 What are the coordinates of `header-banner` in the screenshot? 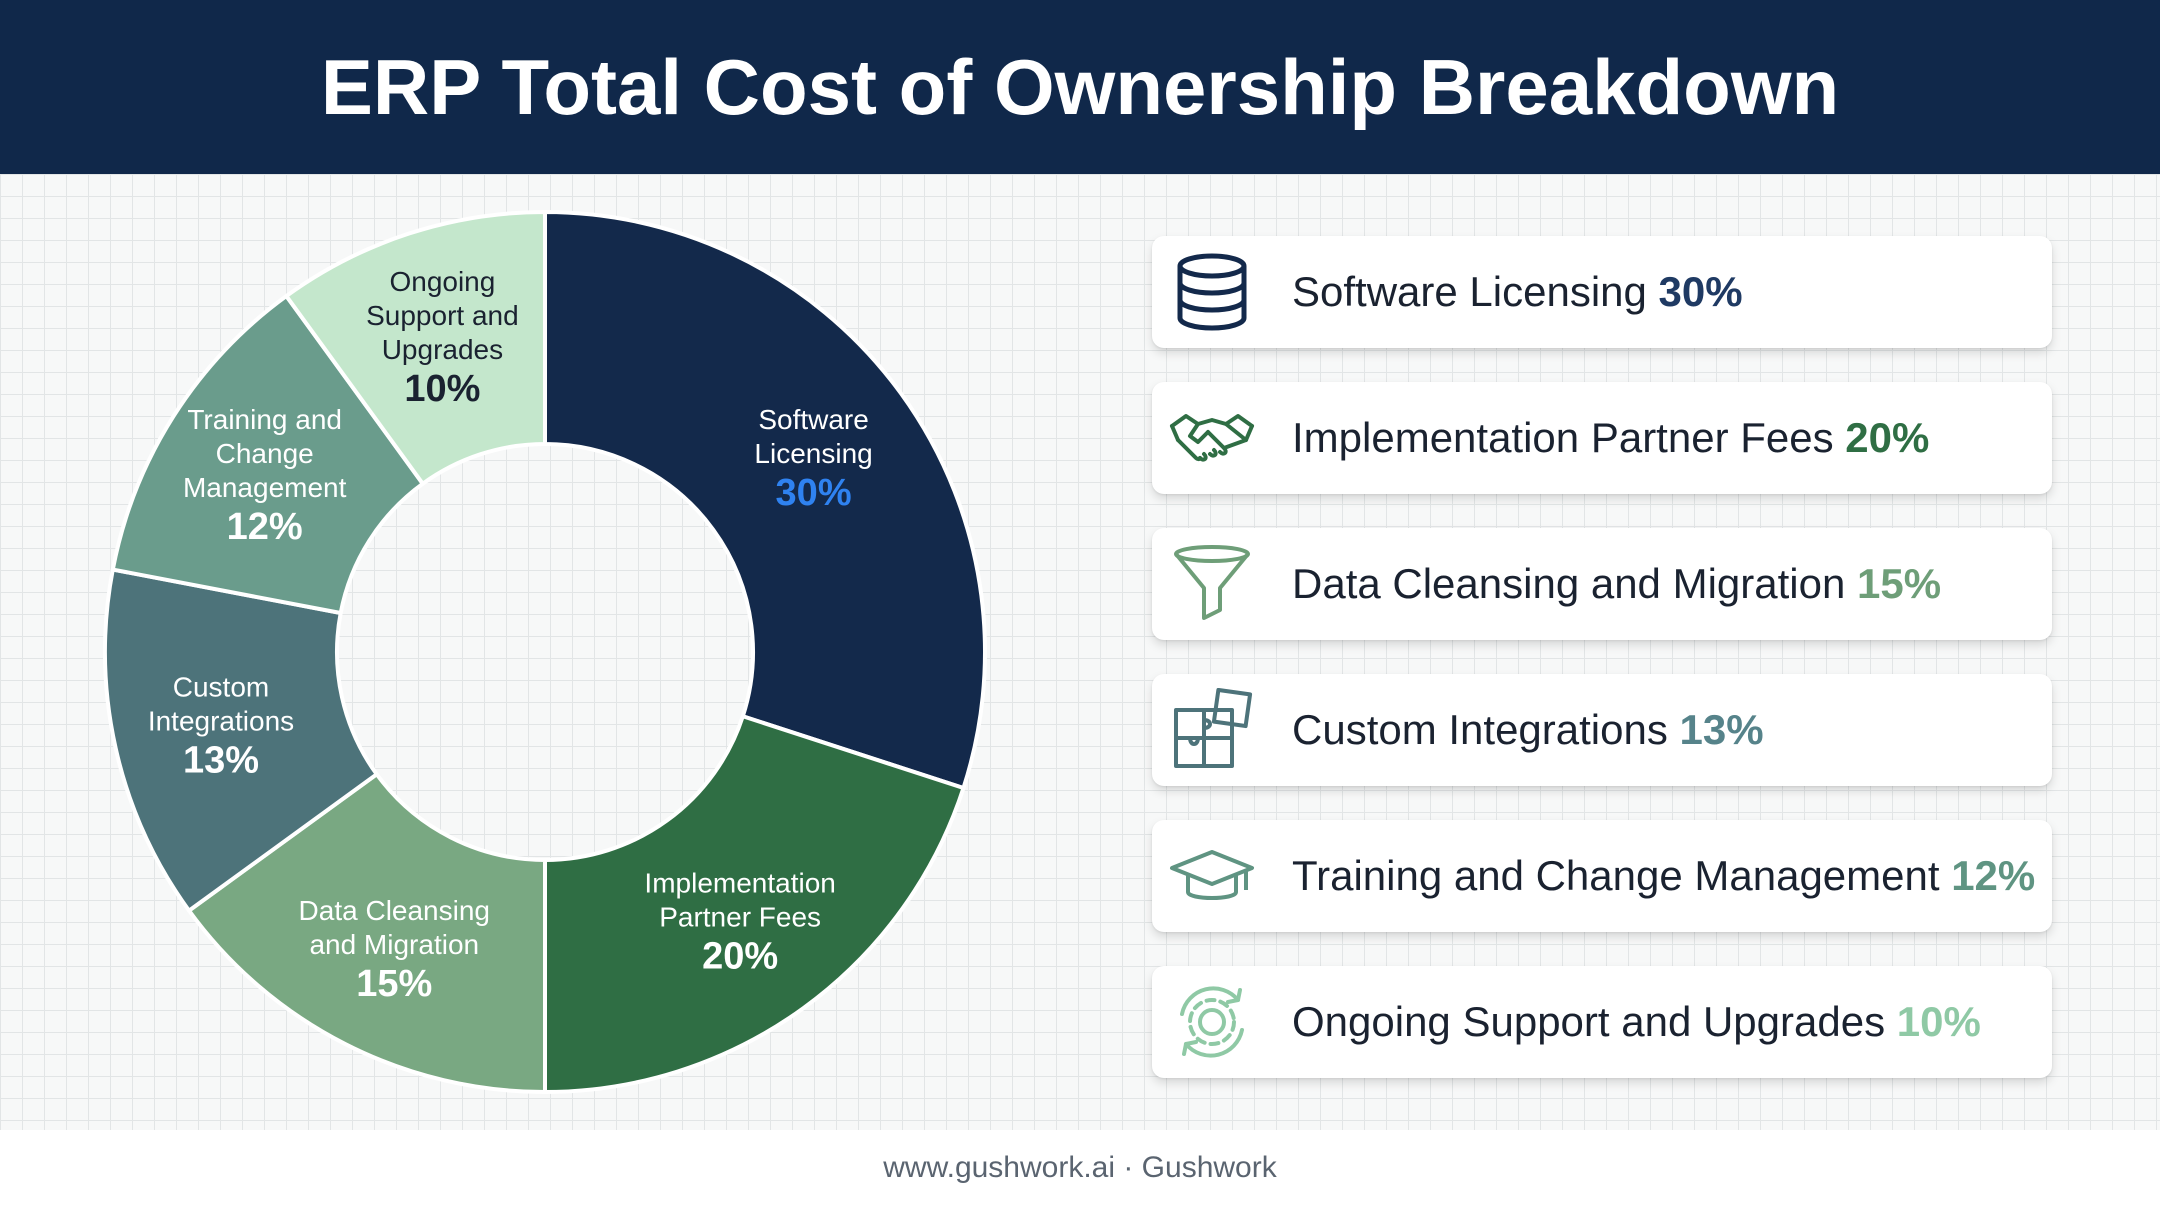 It's located at (1080, 87).